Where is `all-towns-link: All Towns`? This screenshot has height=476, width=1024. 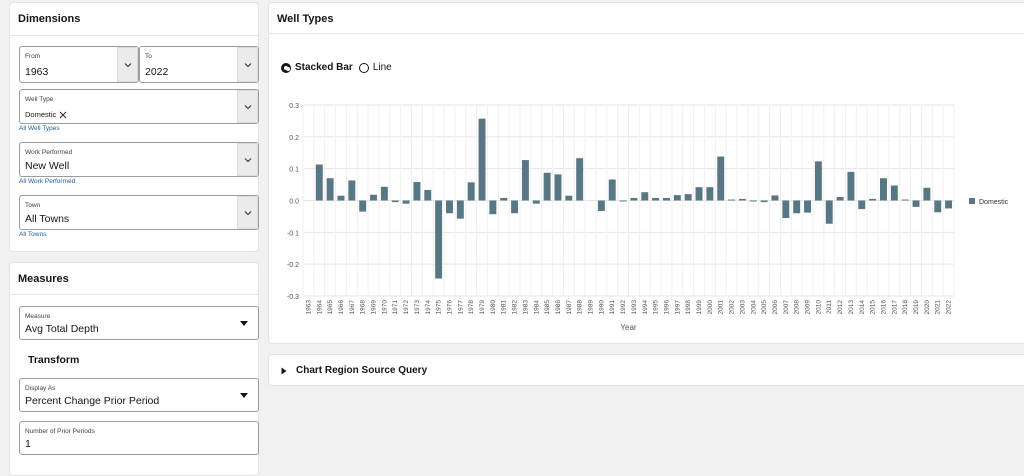 all-towns-link: All Towns is located at coordinates (32, 234).